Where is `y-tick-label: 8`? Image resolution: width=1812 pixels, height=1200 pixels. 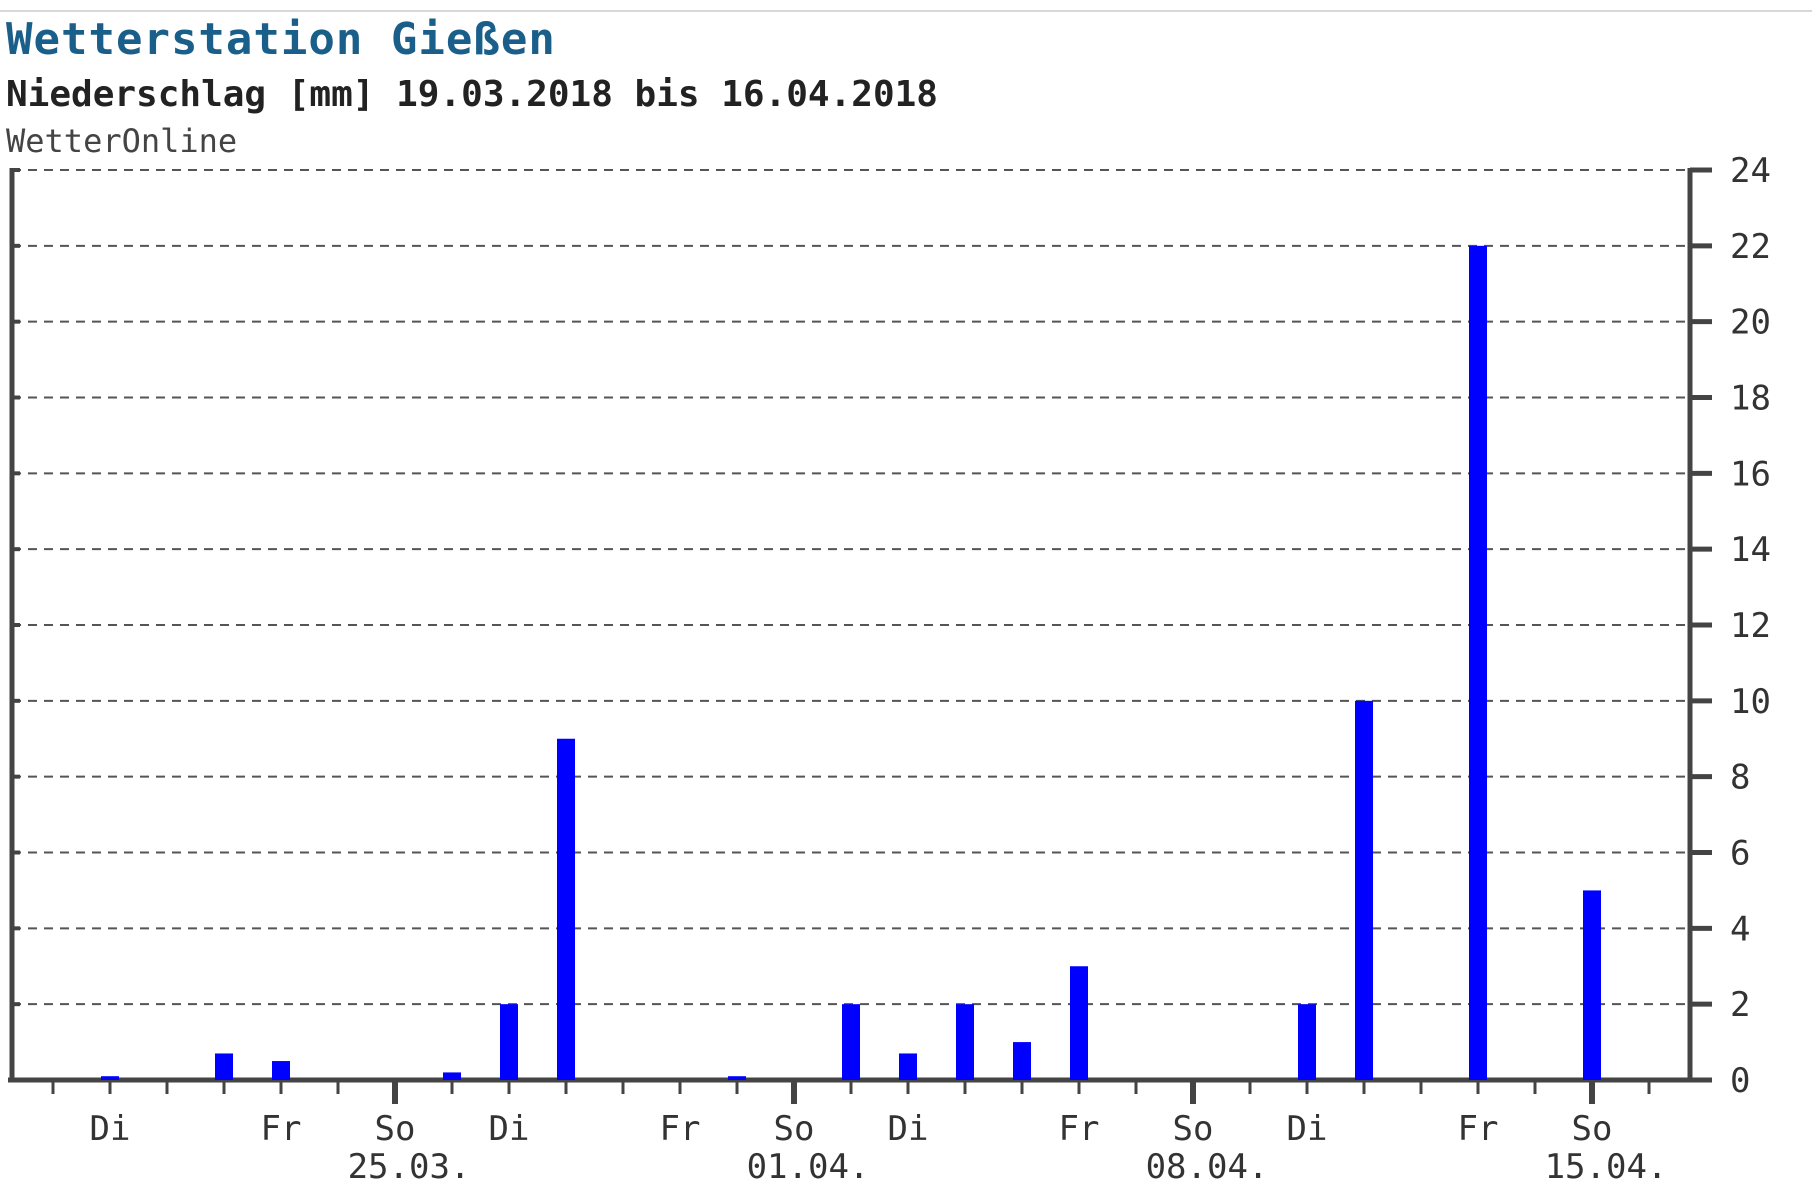 y-tick-label: 8 is located at coordinates (1740, 778).